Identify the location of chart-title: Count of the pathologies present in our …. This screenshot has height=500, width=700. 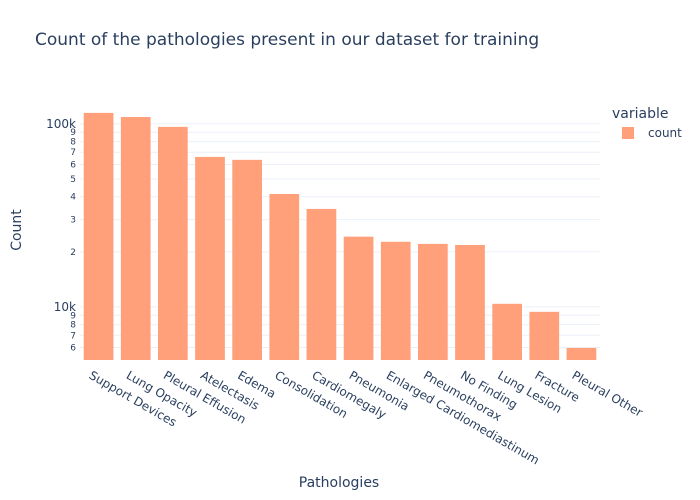
(287, 40).